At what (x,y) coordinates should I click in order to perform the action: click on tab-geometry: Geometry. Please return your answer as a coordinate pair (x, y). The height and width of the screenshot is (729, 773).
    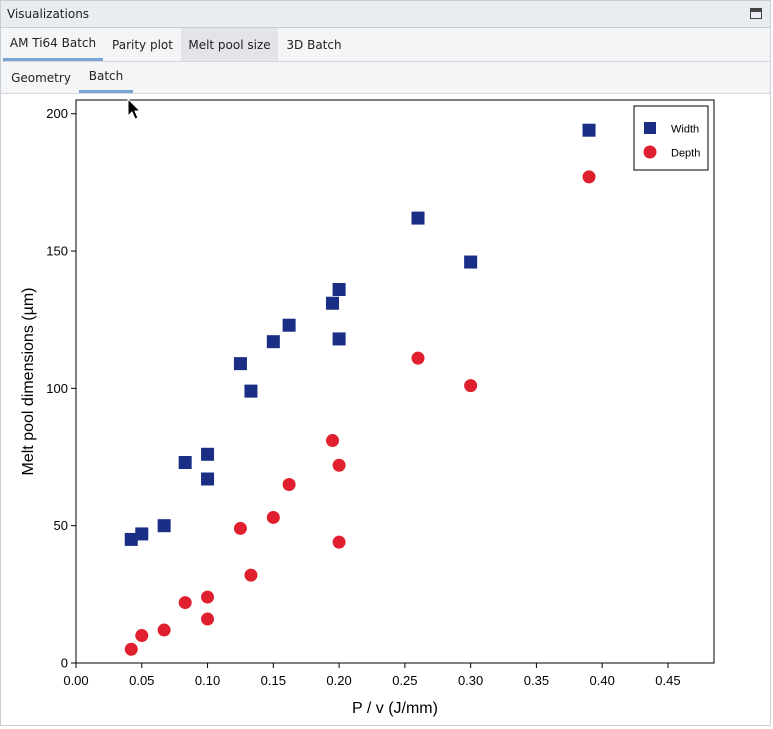
    Looking at the image, I should click on (41, 77).